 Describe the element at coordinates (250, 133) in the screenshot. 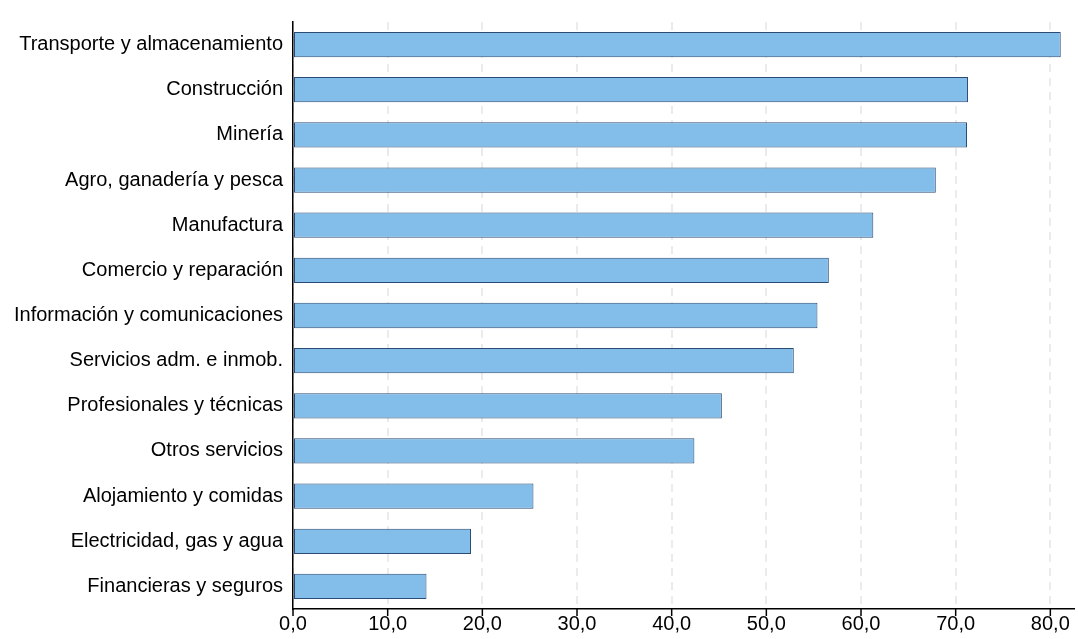

I see `y-tick-label: Minería` at that location.